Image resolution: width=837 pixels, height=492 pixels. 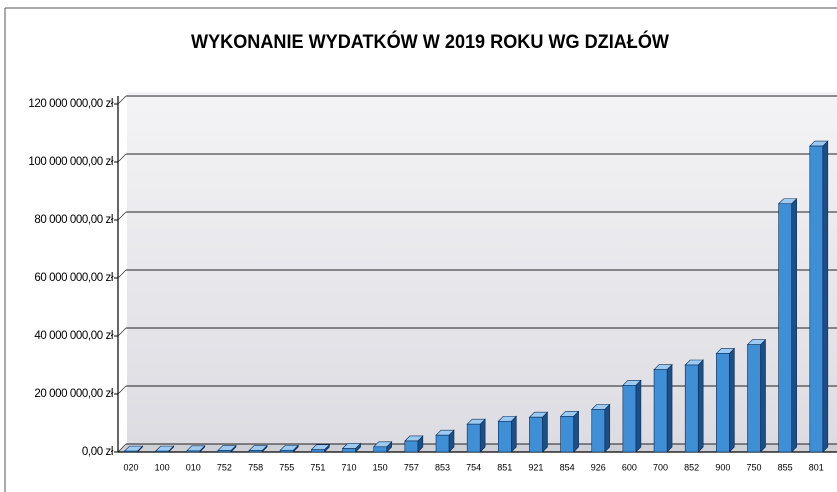 I want to click on x-tick-label: 900, so click(x=722, y=467).